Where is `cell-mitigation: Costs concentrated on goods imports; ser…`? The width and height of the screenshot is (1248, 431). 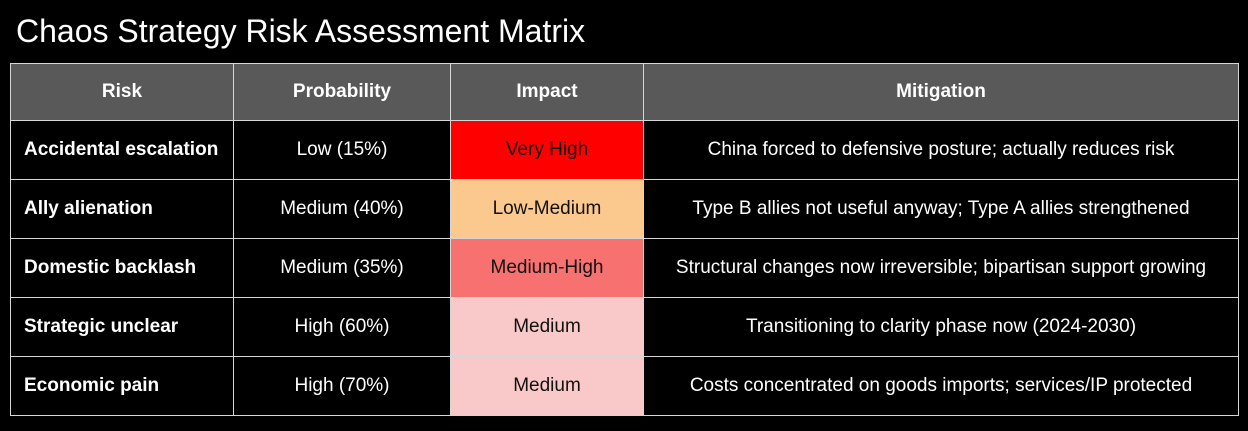
cell-mitigation: Costs concentrated on goods imports; ser… is located at coordinates (941, 385).